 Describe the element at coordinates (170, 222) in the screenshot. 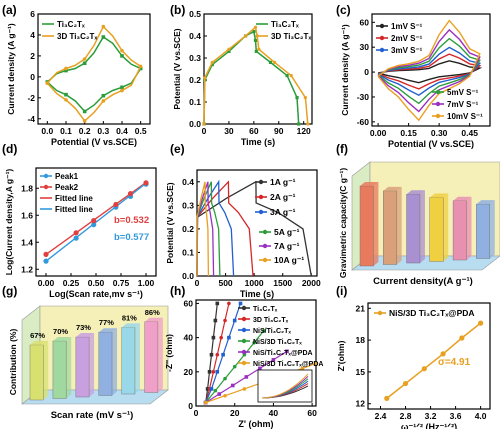

I see `y-axis-label: Potential (V vs.SCE)` at that location.